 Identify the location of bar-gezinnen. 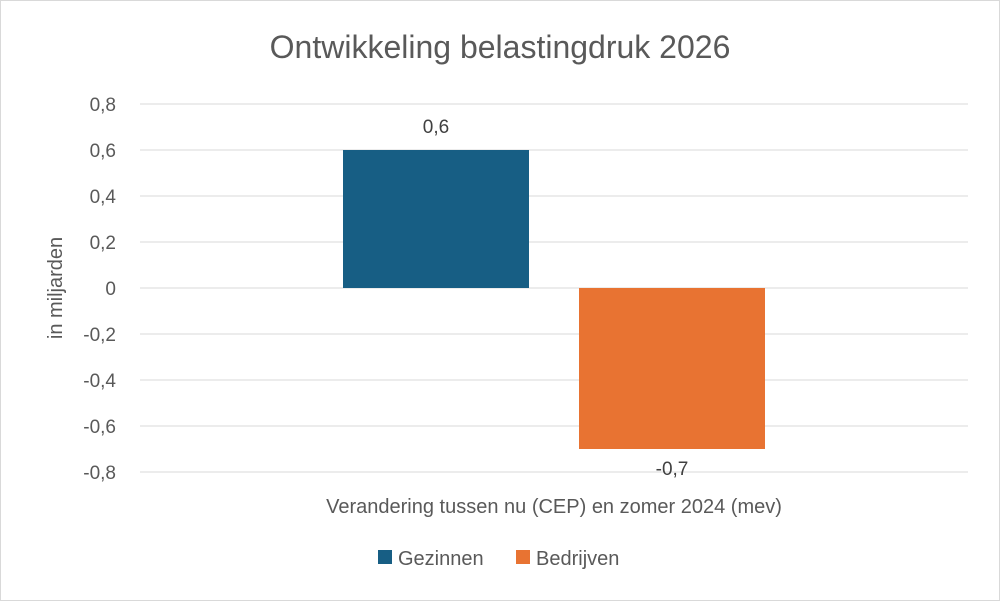
(436, 219).